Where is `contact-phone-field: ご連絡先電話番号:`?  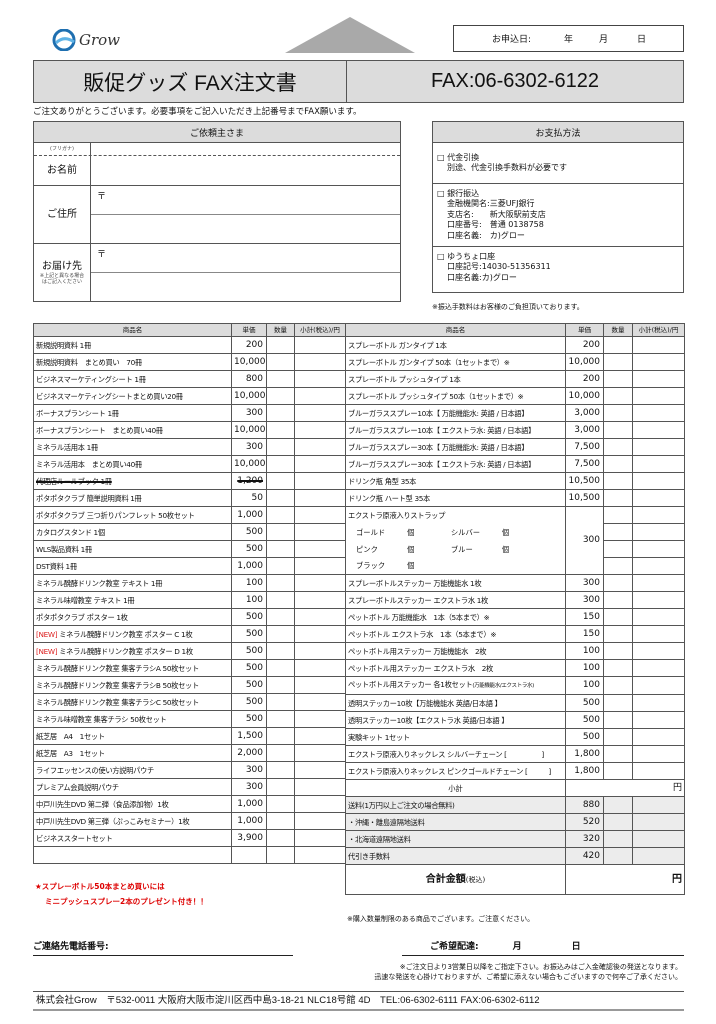 contact-phone-field: ご連絡先電話番号: is located at coordinates (163, 948).